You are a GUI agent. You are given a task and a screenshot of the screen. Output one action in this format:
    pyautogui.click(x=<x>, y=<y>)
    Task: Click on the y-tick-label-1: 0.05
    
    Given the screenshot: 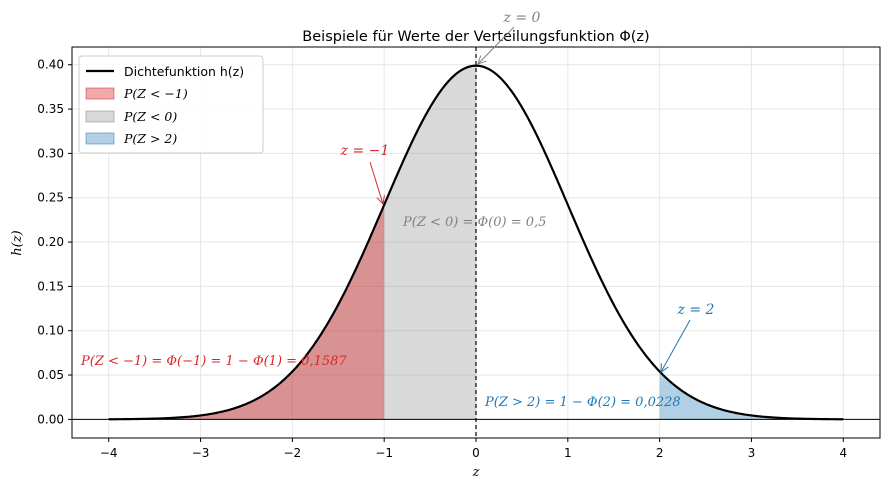 What is the action you would take?
    pyautogui.click(x=50, y=375)
    